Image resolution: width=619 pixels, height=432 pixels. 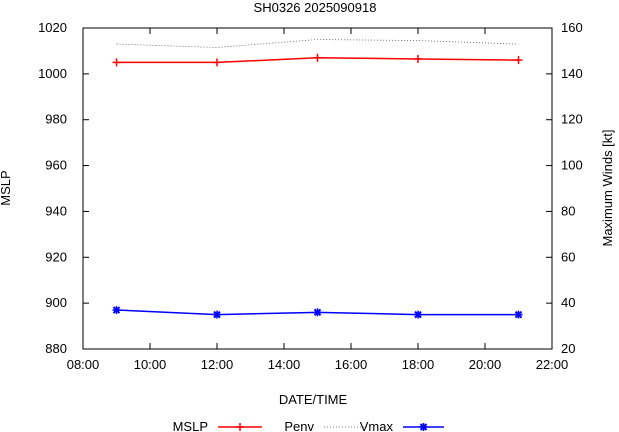 I want to click on y-left-tick-label: 980, so click(x=56, y=119).